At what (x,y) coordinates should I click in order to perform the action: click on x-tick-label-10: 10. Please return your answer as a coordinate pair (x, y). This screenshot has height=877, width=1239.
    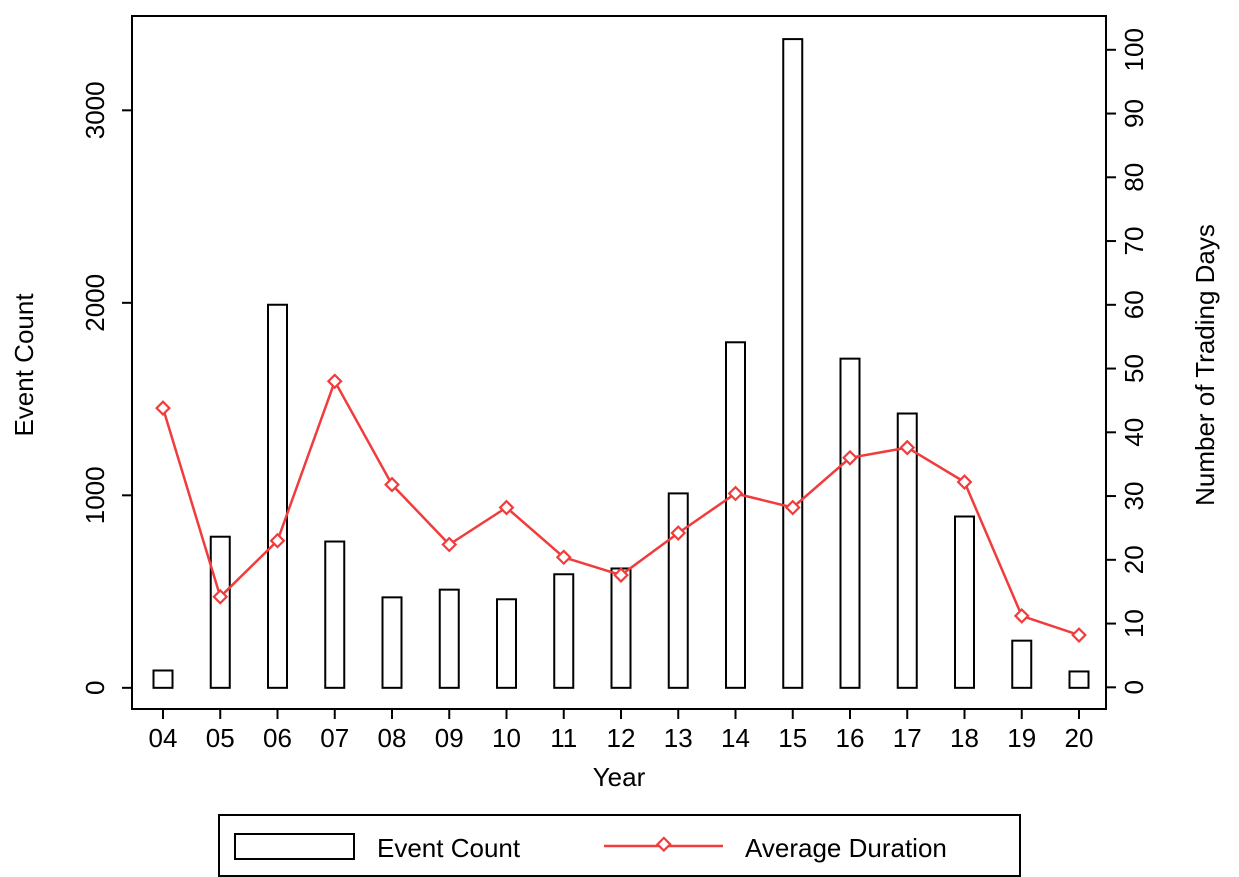
    Looking at the image, I should click on (506, 738).